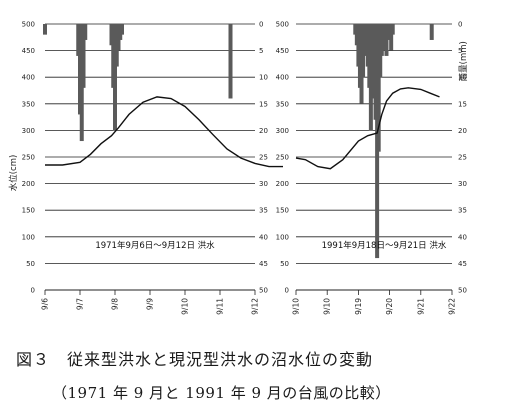  I want to click on x-tick-label: 9/21, so click(420, 306).